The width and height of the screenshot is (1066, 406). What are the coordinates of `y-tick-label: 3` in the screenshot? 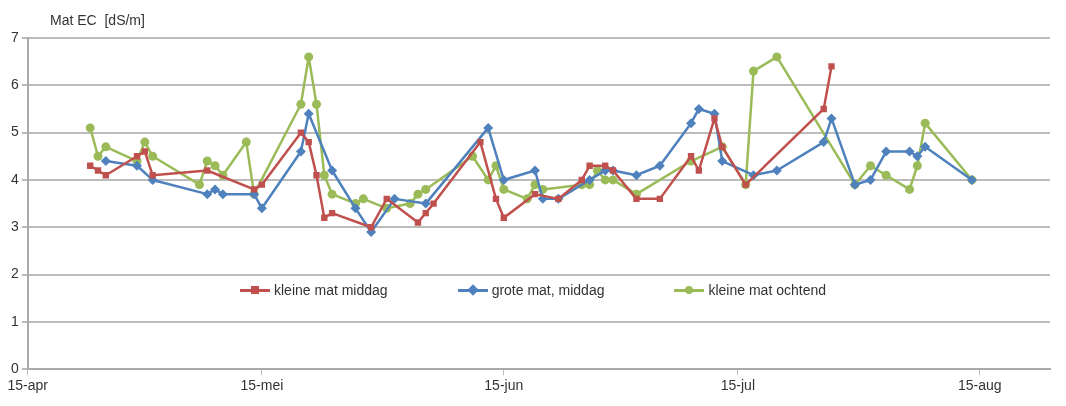 It's located at (14, 226).